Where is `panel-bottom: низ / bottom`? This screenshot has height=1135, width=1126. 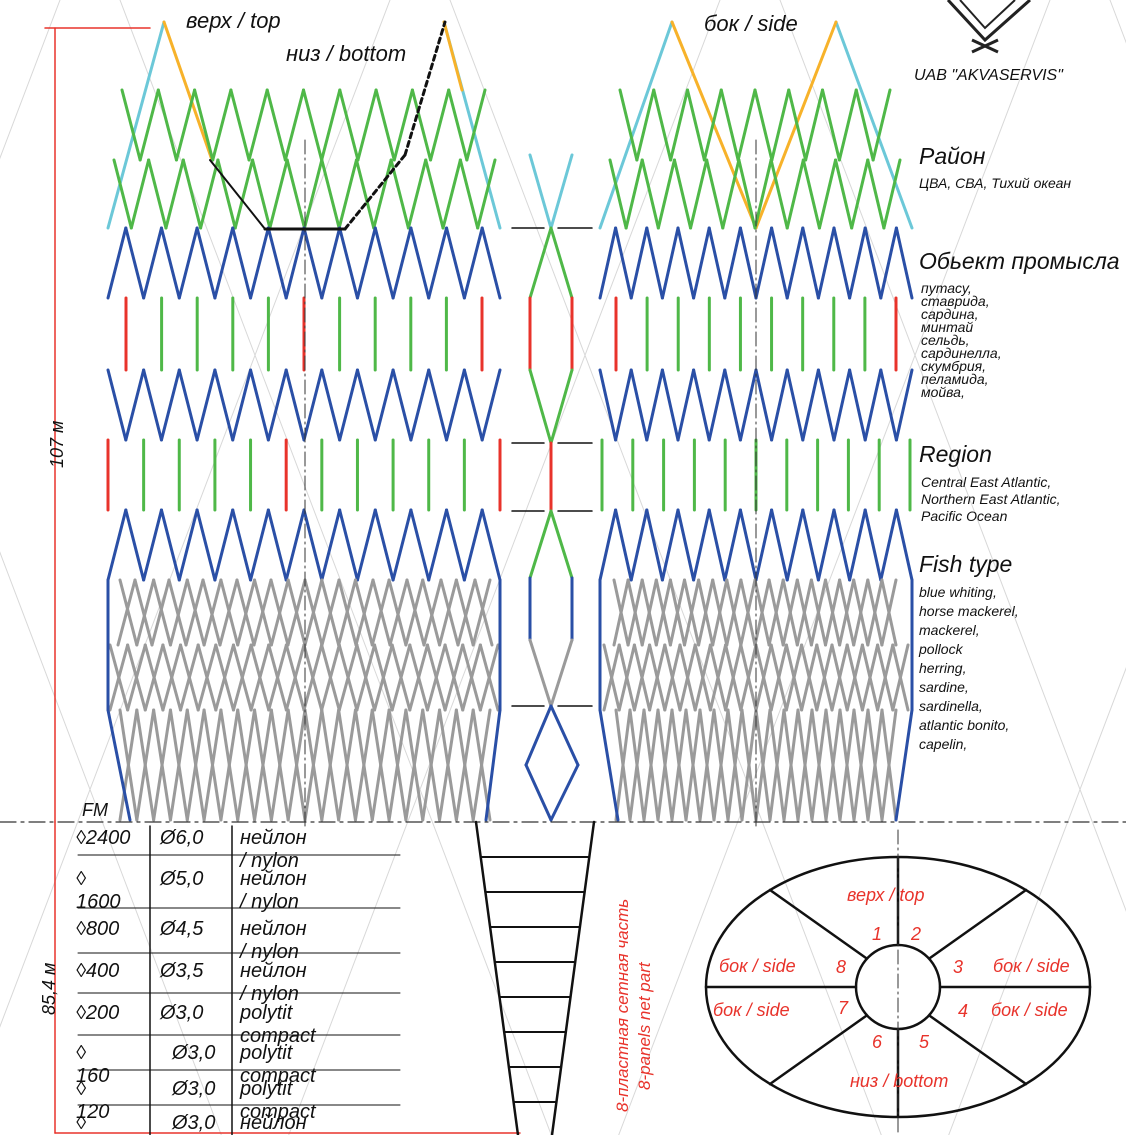 panel-bottom: низ / bottom is located at coordinates (899, 1081).